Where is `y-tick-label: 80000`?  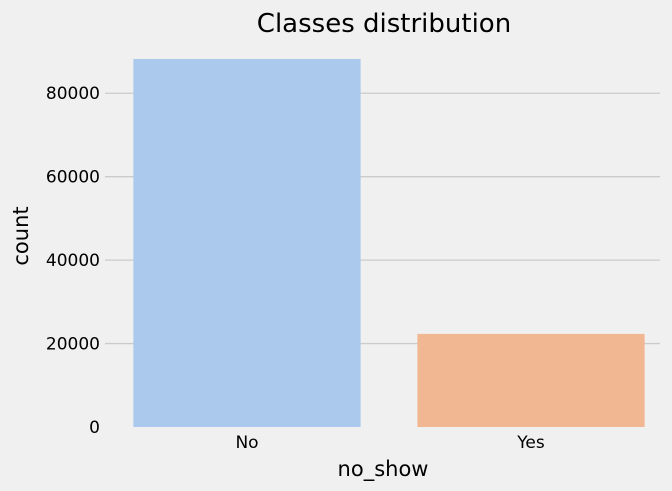 y-tick-label: 80000 is located at coordinates (73, 94).